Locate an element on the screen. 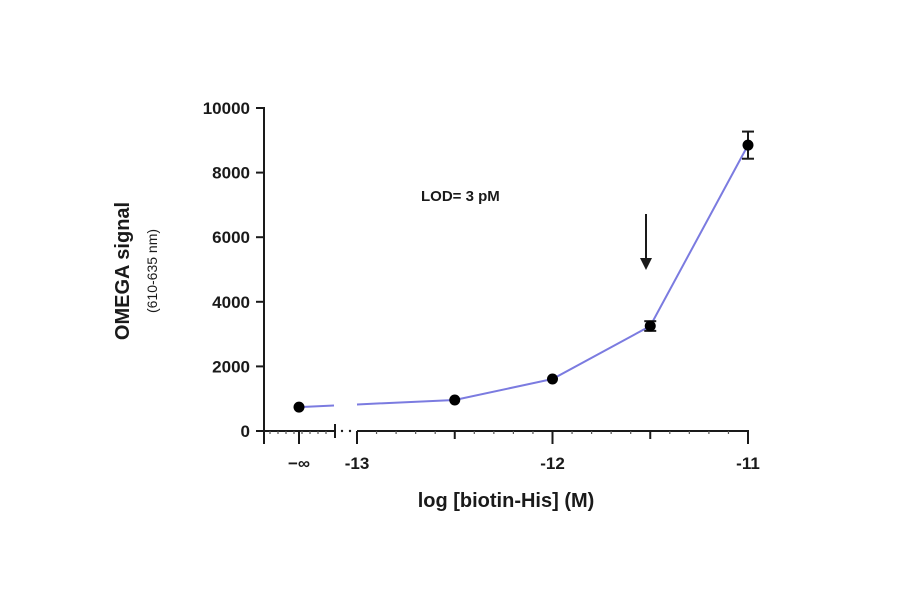 Image resolution: width=900 pixels, height=594 pixels. x-tick-label: -11 is located at coordinates (748, 463).